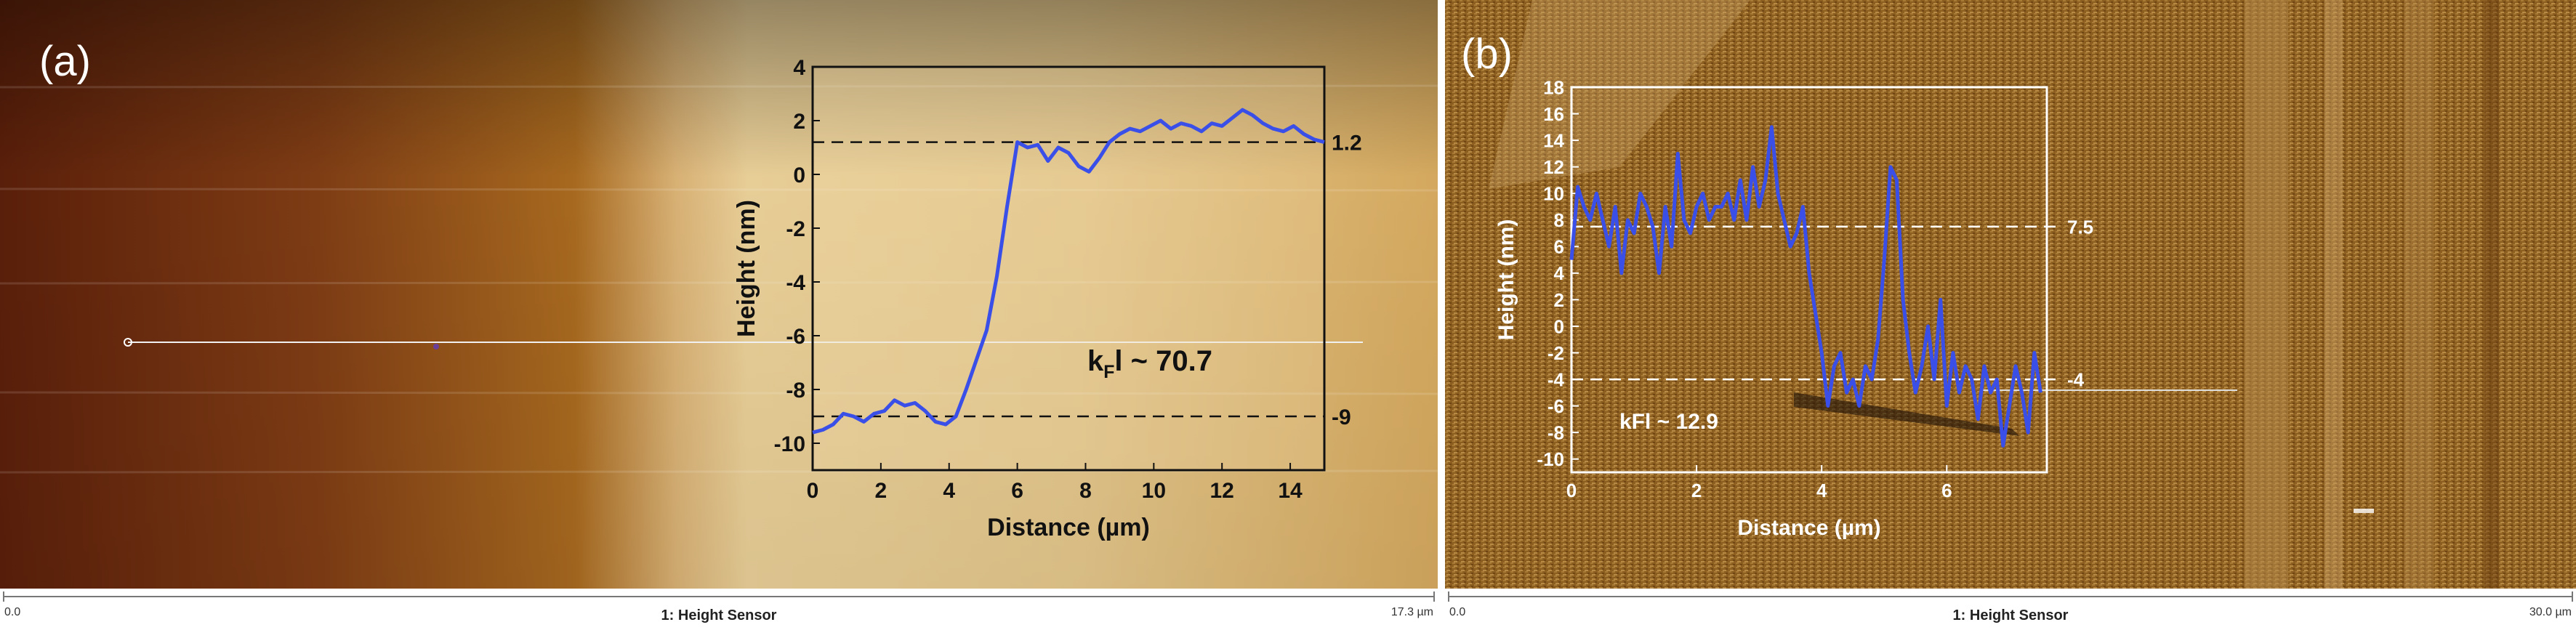 This screenshot has height=630, width=2576. Describe the element at coordinates (3, 596) in the screenshot. I see `scalebar-tick-left-a` at that location.